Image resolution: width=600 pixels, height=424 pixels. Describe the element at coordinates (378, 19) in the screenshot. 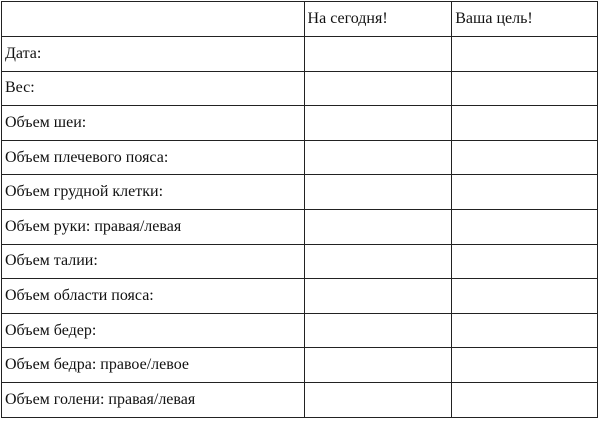

I see `header-today: На сегодня!` at that location.